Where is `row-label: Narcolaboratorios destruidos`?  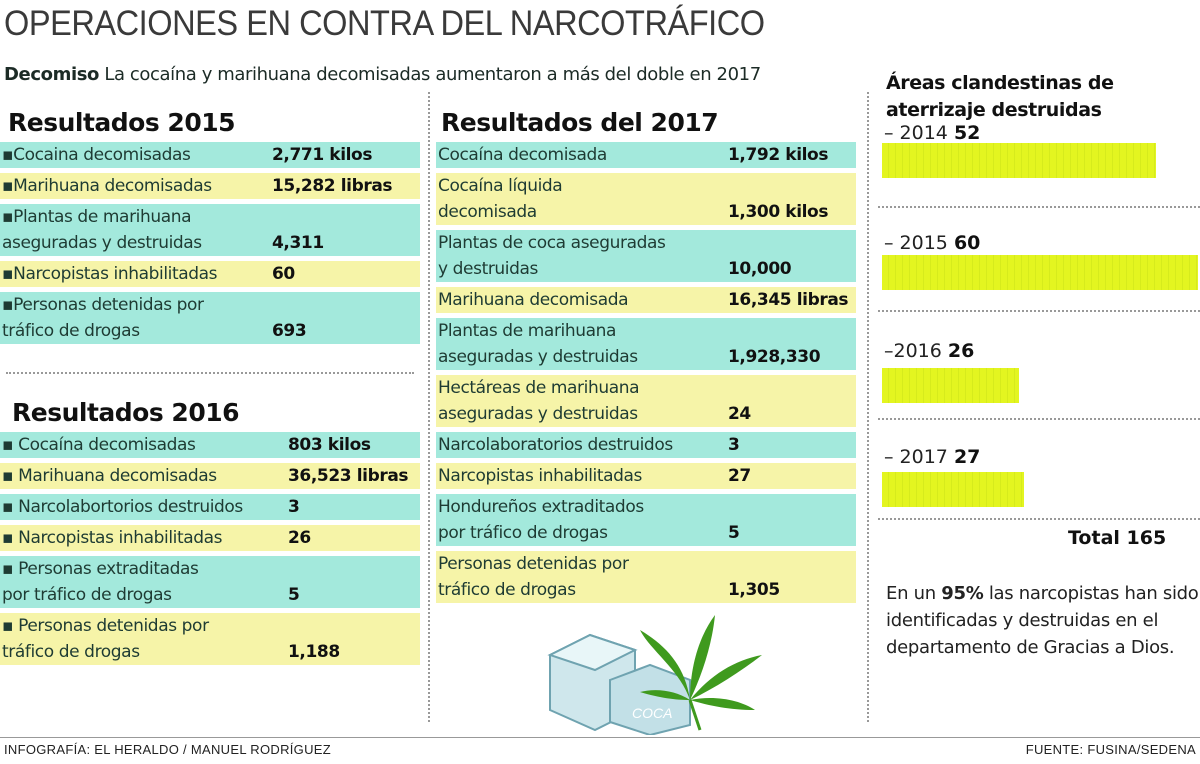
row-label: Narcolaboratorios destruidos is located at coordinates (555, 445).